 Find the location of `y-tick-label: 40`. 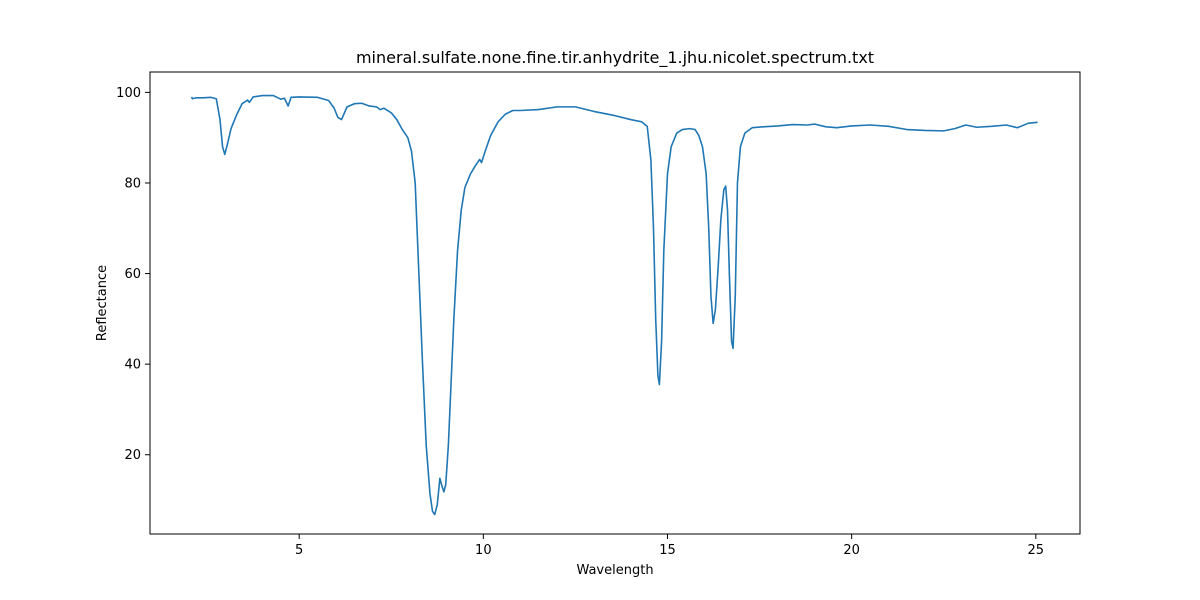

y-tick-label: 40 is located at coordinates (132, 365).